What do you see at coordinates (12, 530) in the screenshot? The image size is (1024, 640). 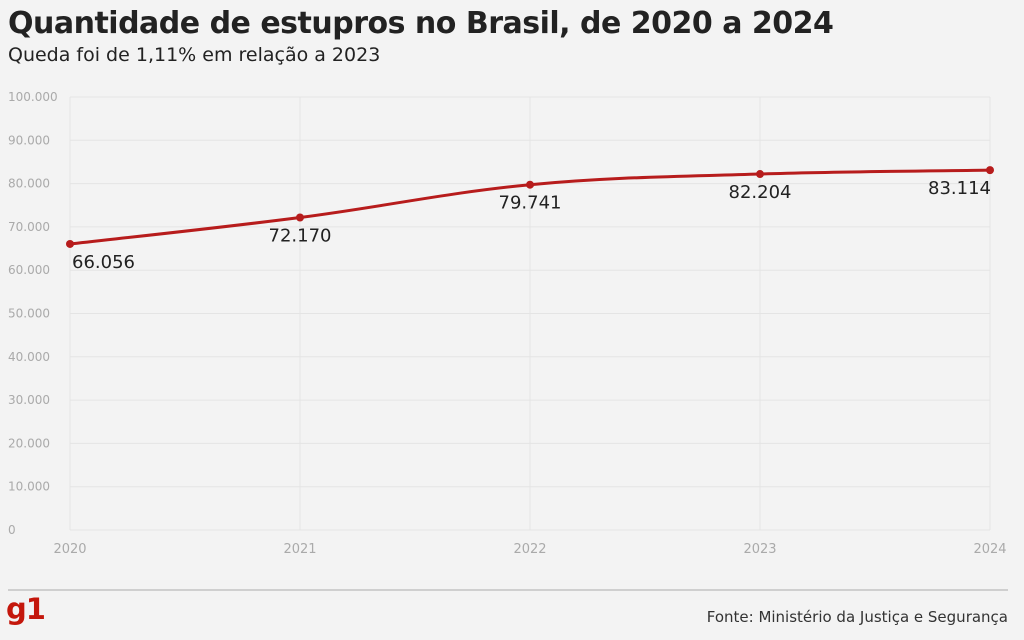 I see `y-tick-label: 0` at bounding box center [12, 530].